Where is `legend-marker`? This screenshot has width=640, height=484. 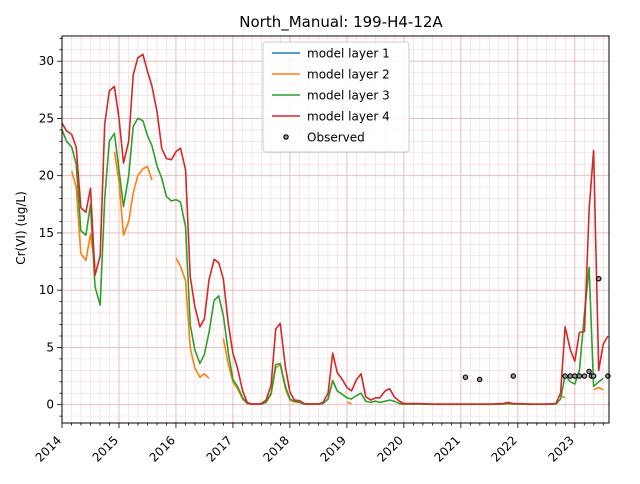
legend-marker is located at coordinates (286, 137).